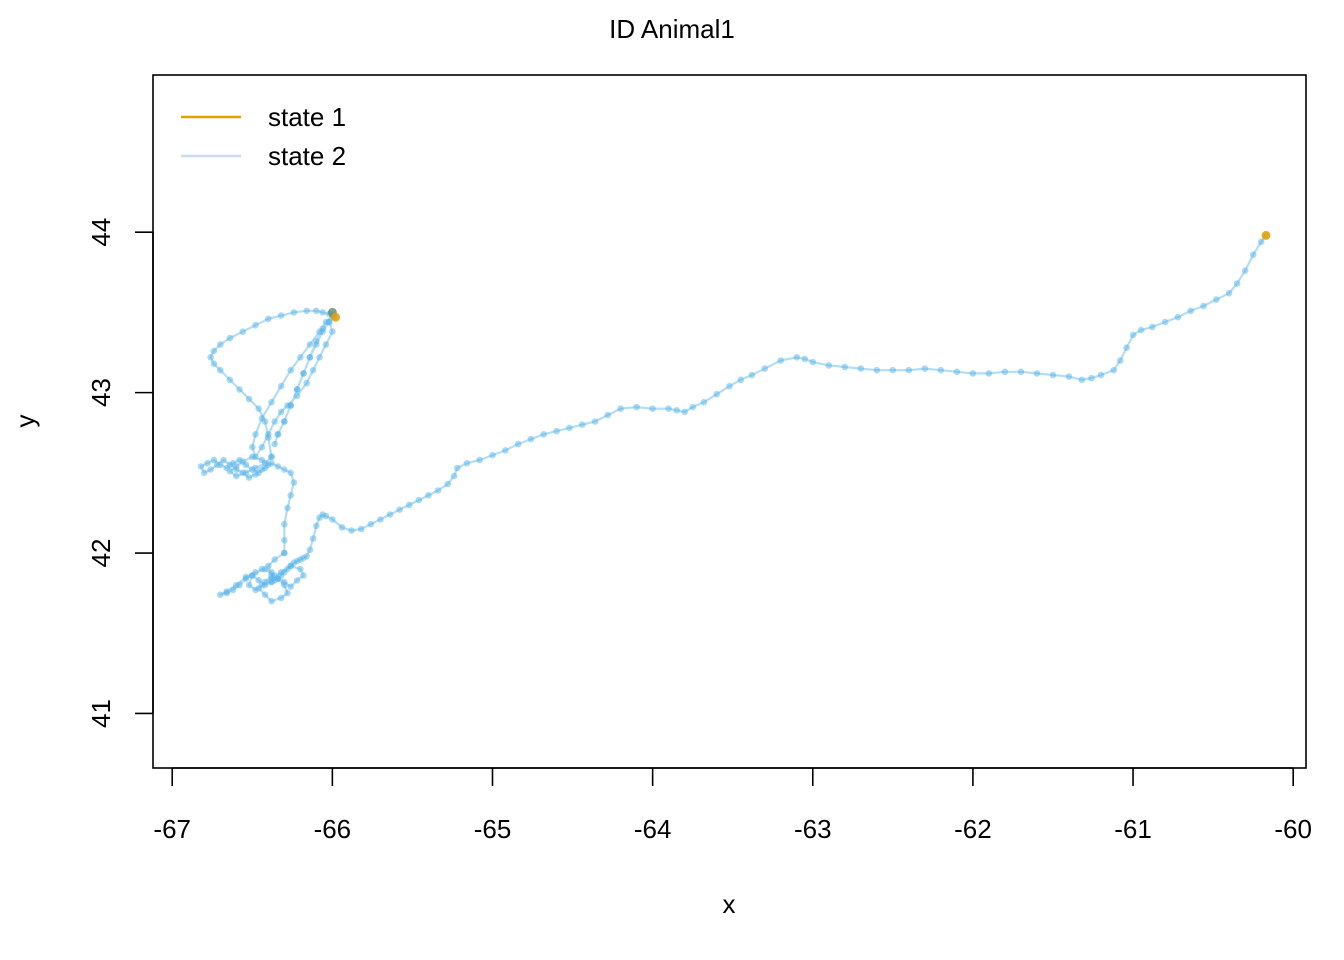 This screenshot has height=960, width=1344. Describe the element at coordinates (973, 829) in the screenshot. I see `x-tick-label: -62` at that location.